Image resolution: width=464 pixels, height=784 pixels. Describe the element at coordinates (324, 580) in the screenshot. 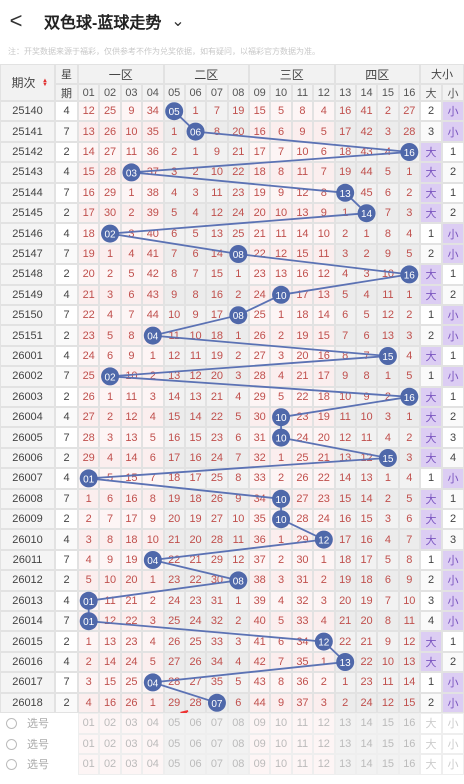

I see `miss-cell: 2` at that location.